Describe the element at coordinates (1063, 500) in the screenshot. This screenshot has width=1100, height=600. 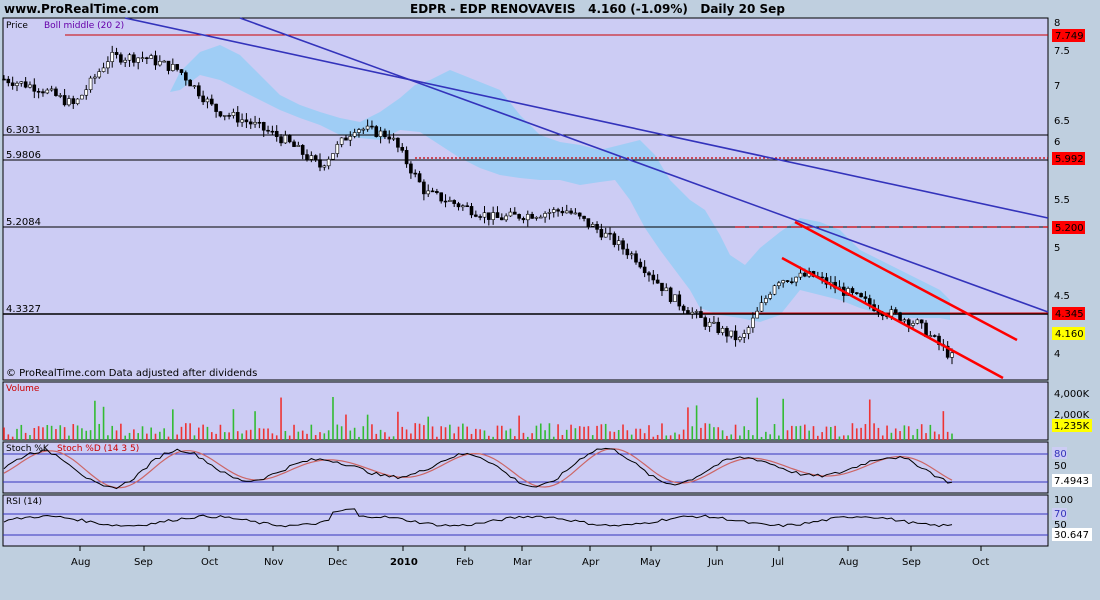
I see `rsi-tick: 100` at that location.